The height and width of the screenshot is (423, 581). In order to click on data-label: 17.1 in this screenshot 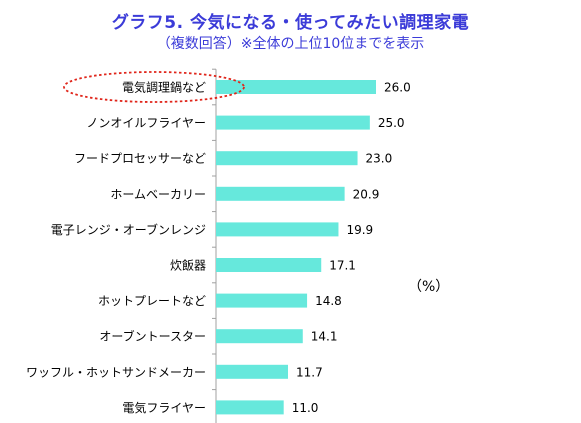, I will do `click(342, 266)`.